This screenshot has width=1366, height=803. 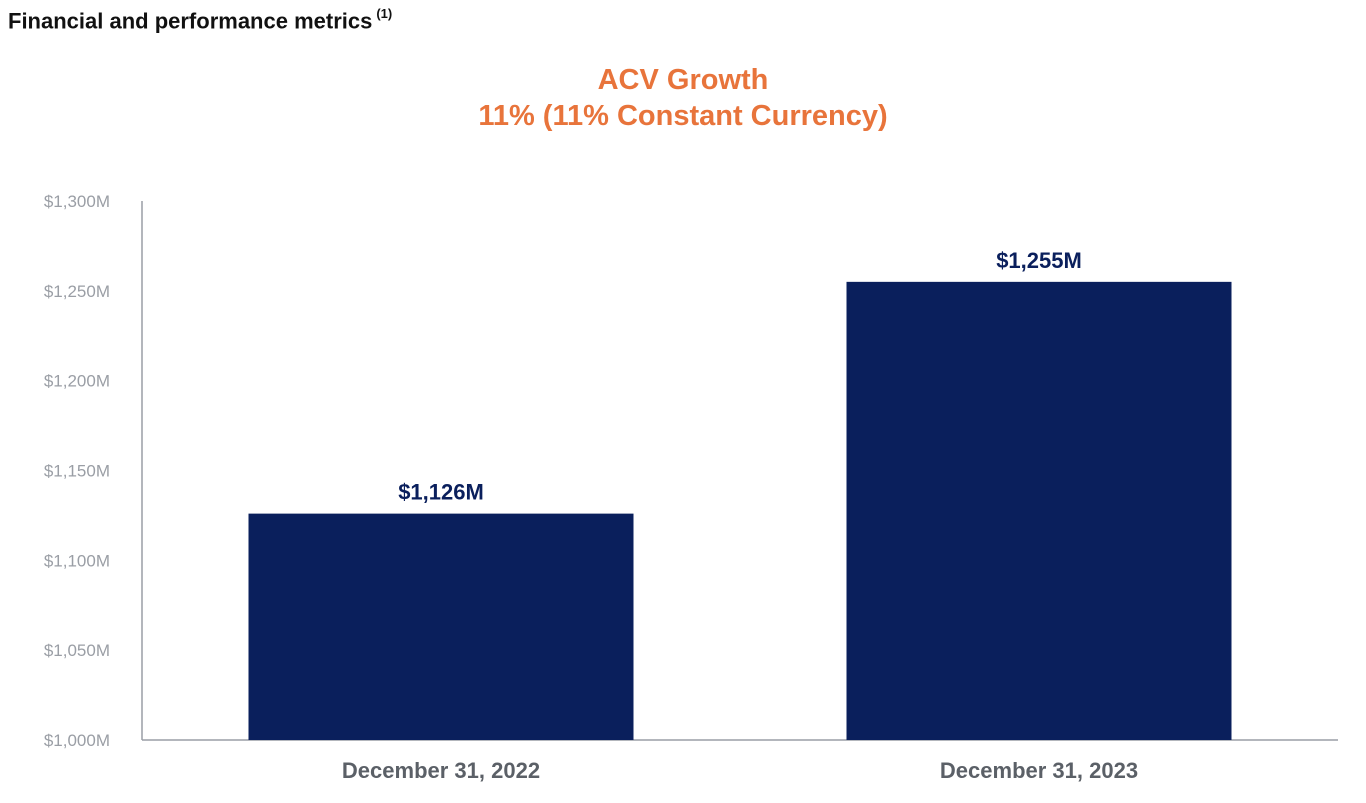 I want to click on y-tick-label: $1,300M, so click(x=77, y=201).